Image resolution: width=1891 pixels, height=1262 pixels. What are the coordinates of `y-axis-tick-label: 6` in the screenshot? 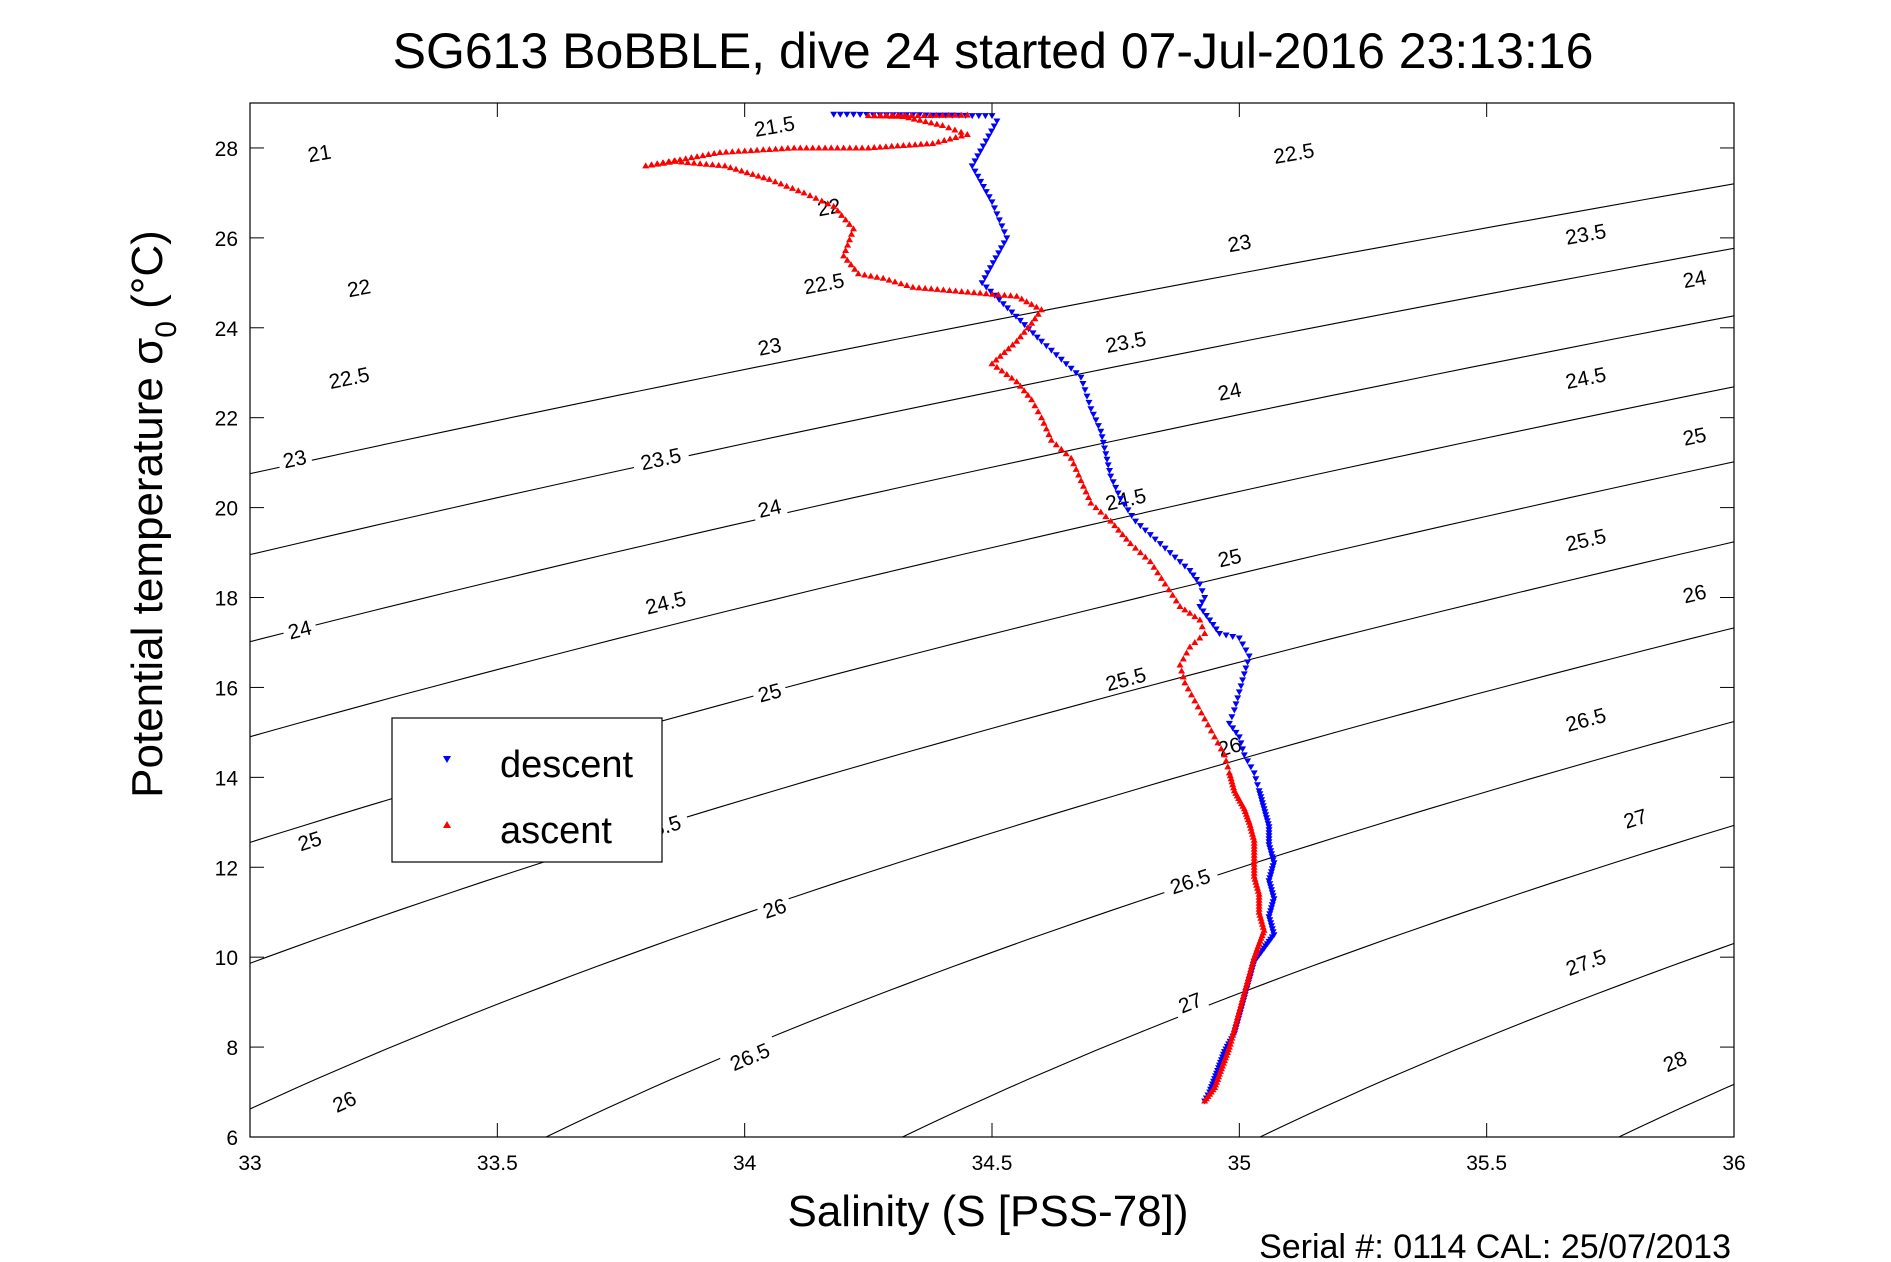 It's located at (232, 1138).